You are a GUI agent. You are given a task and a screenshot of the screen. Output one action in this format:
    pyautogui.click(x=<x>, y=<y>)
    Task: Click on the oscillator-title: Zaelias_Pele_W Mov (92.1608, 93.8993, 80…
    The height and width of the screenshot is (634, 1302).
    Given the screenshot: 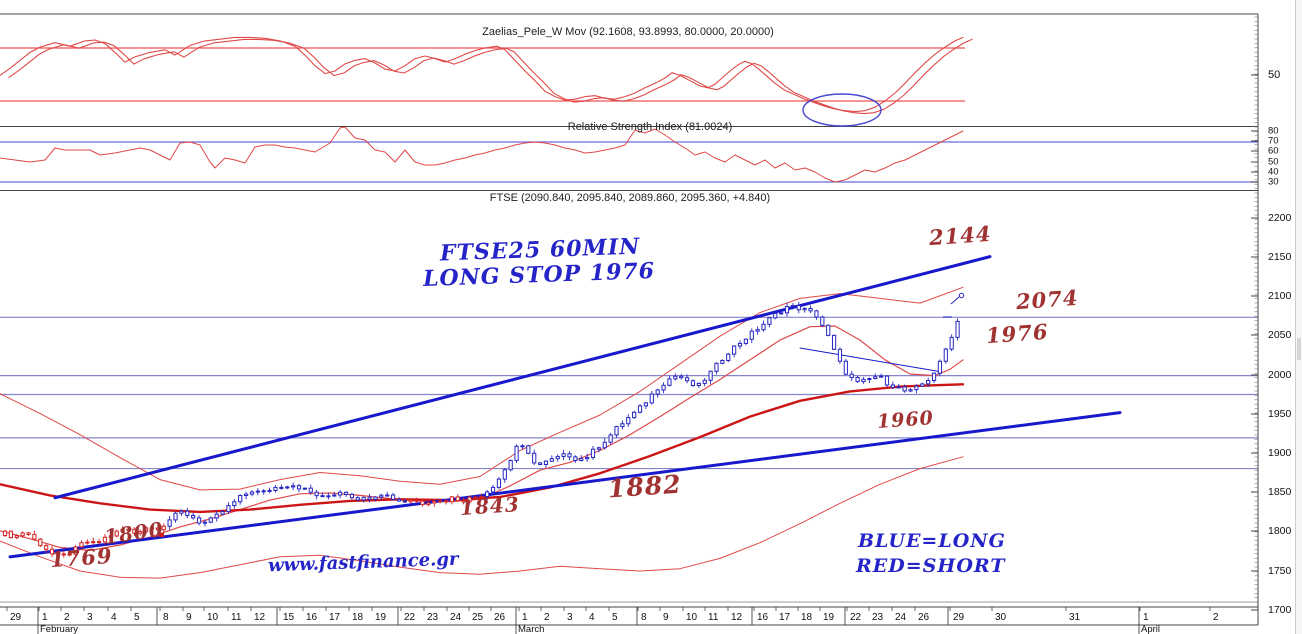 What is the action you would take?
    pyautogui.click(x=628, y=32)
    